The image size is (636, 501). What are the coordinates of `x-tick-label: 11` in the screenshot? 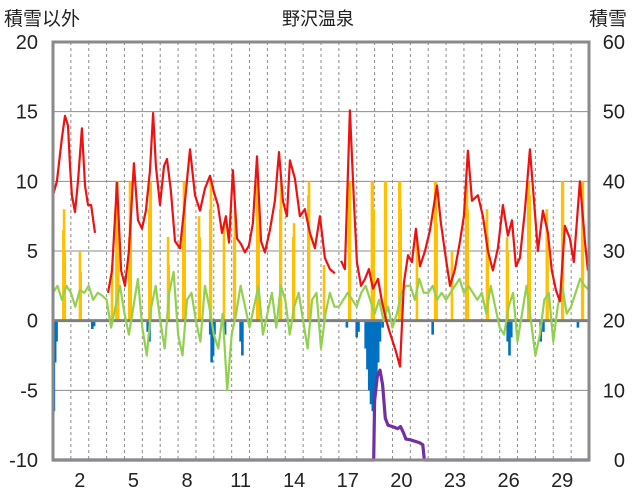 It's located at (240, 481).